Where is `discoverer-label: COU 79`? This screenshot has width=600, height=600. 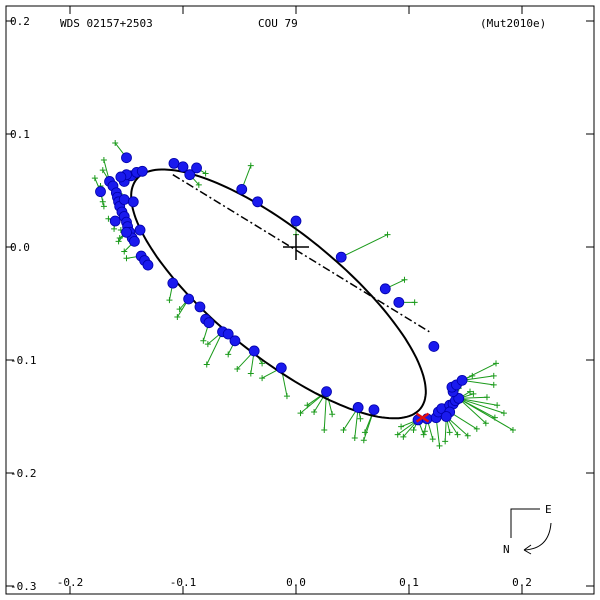
discoverer-label: COU 79 is located at coordinates (278, 23).